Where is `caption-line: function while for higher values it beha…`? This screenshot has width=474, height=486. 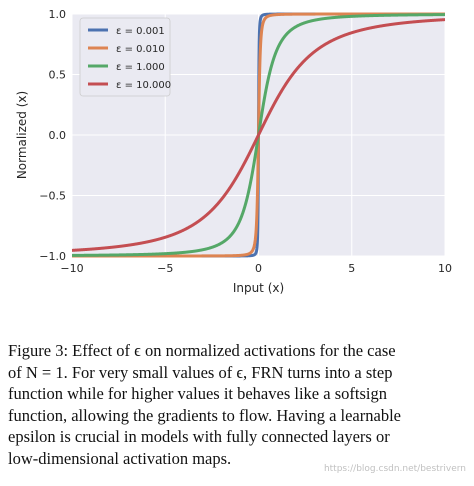 caption-line: function while for higher values it beha… is located at coordinates (197, 393).